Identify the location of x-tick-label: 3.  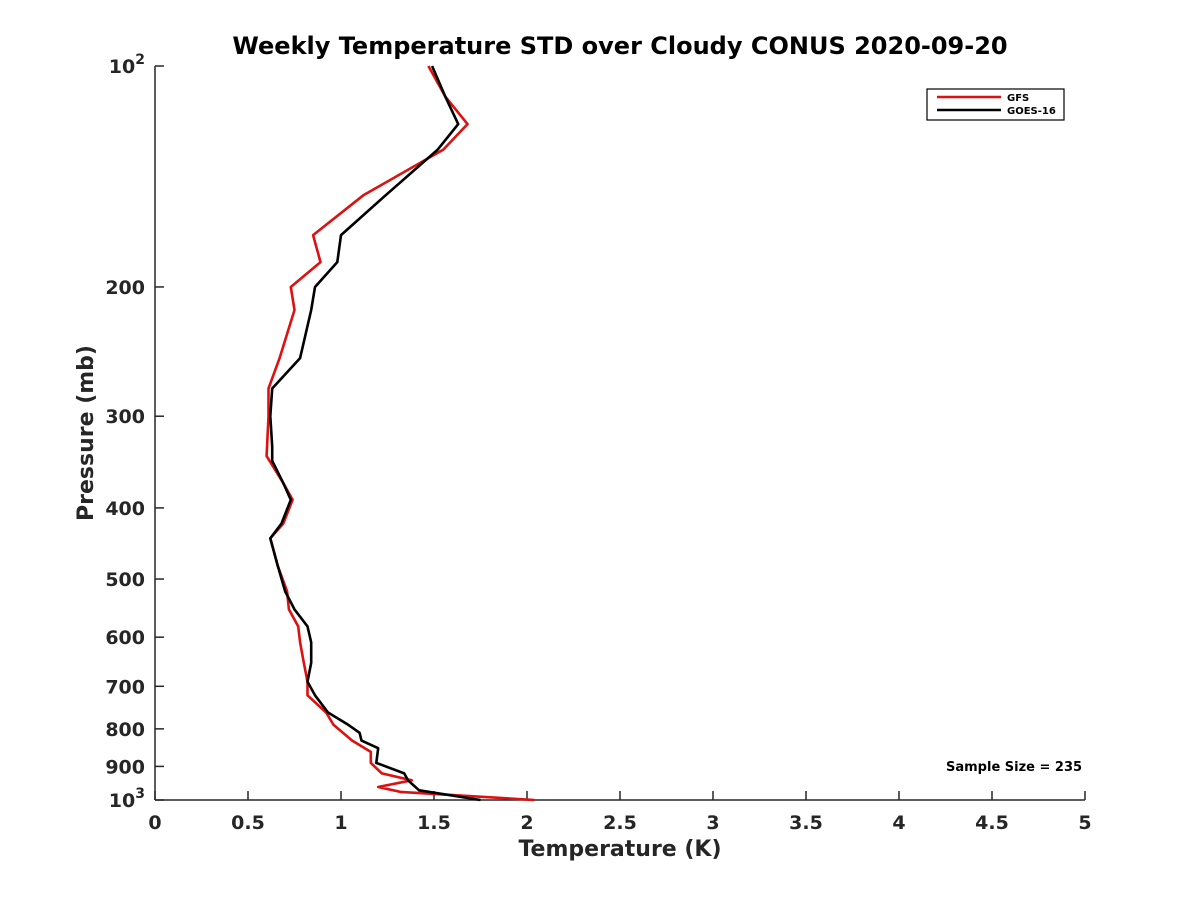
(712, 823).